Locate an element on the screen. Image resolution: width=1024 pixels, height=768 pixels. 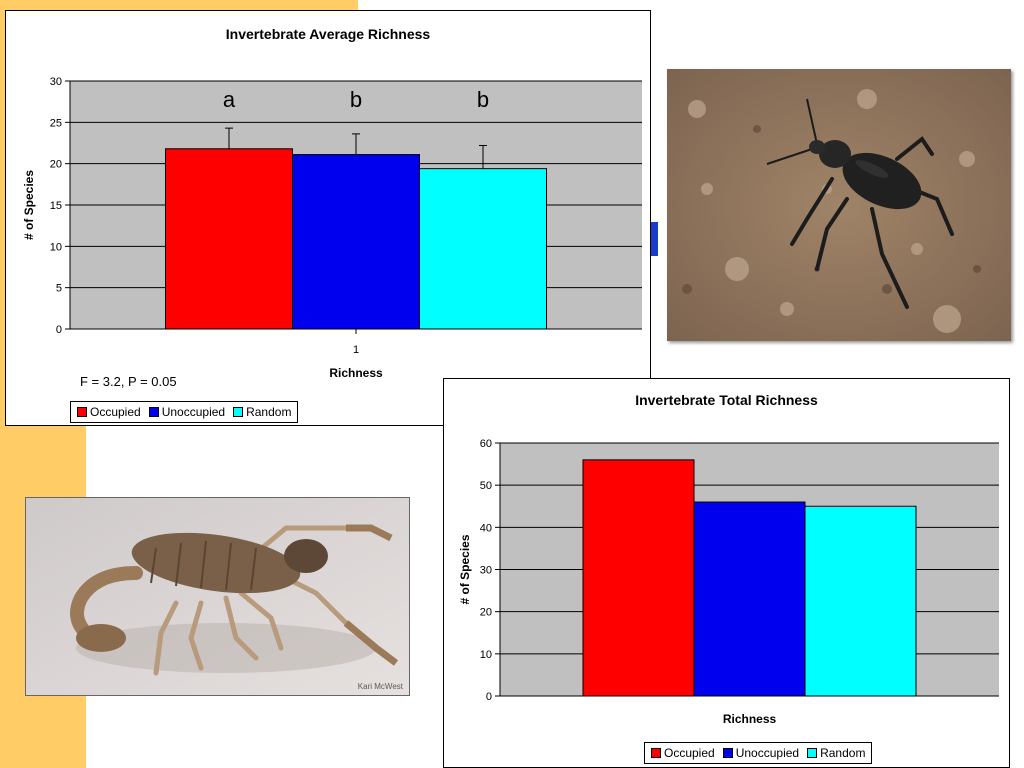
scorpion-photo: Kari McWest is located at coordinates (217, 596).